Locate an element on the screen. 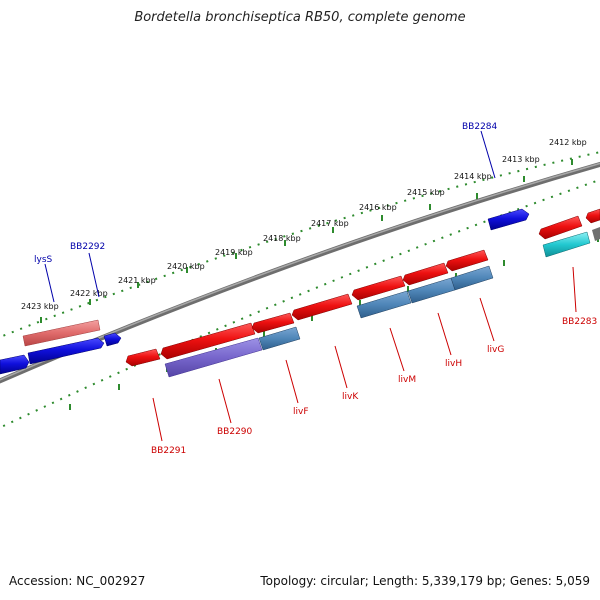 Image resolution: width=600 pixels, height=600 pixels. gene-label-livf: livF is located at coordinates (301, 412).